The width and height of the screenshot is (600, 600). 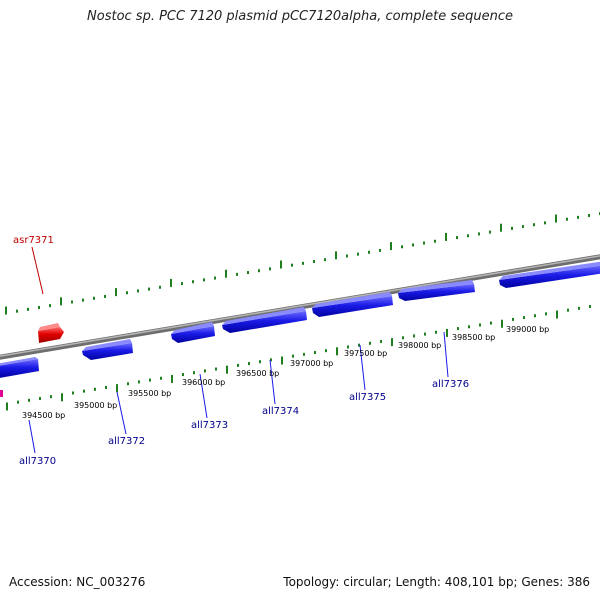 What do you see at coordinates (257, 373) in the screenshot?
I see `scale-label: 396500 bp` at bounding box center [257, 373].